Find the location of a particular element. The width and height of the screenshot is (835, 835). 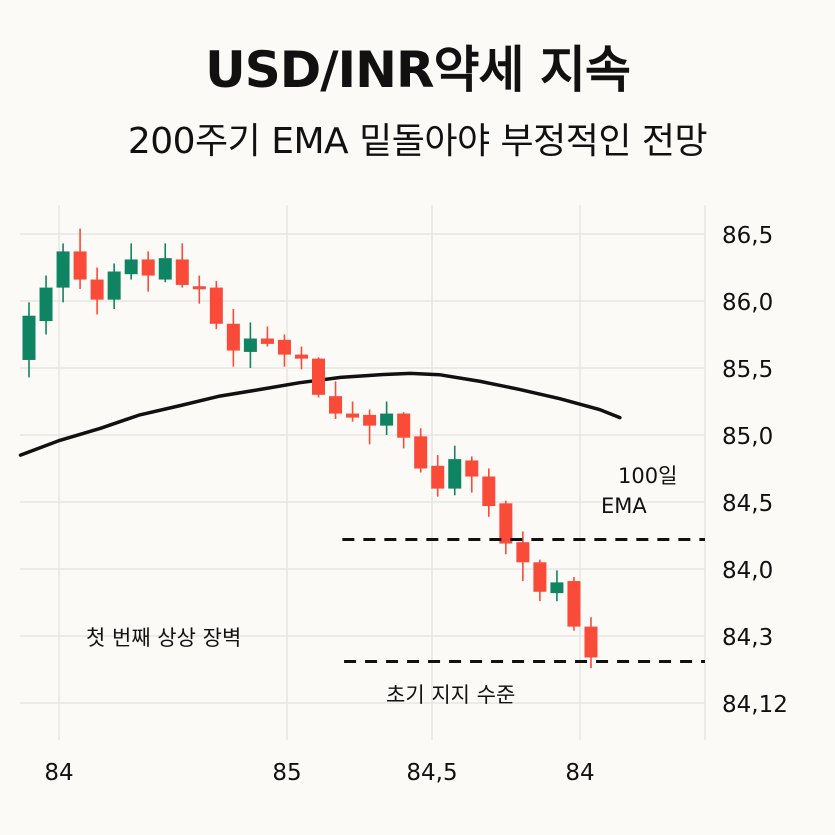

resistance-annotation: 첫 번째 상상 장벽 is located at coordinates (164, 638).